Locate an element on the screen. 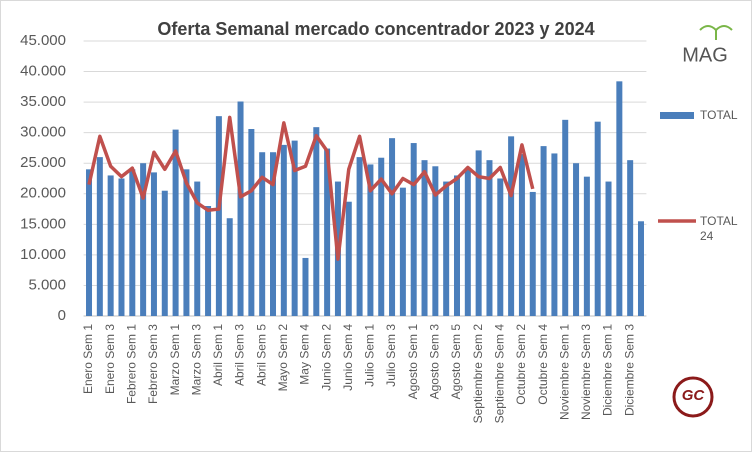 The width and height of the screenshot is (752, 452). x-tick-label: Julio Sem 3 is located at coordinates (391, 355).